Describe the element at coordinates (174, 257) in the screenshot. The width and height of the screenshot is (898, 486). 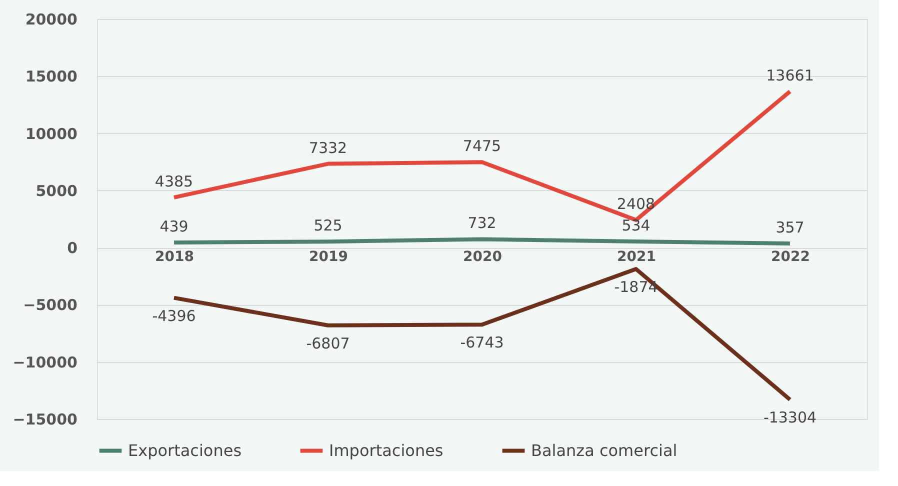
I see `x-tick-label: 2018` at that location.